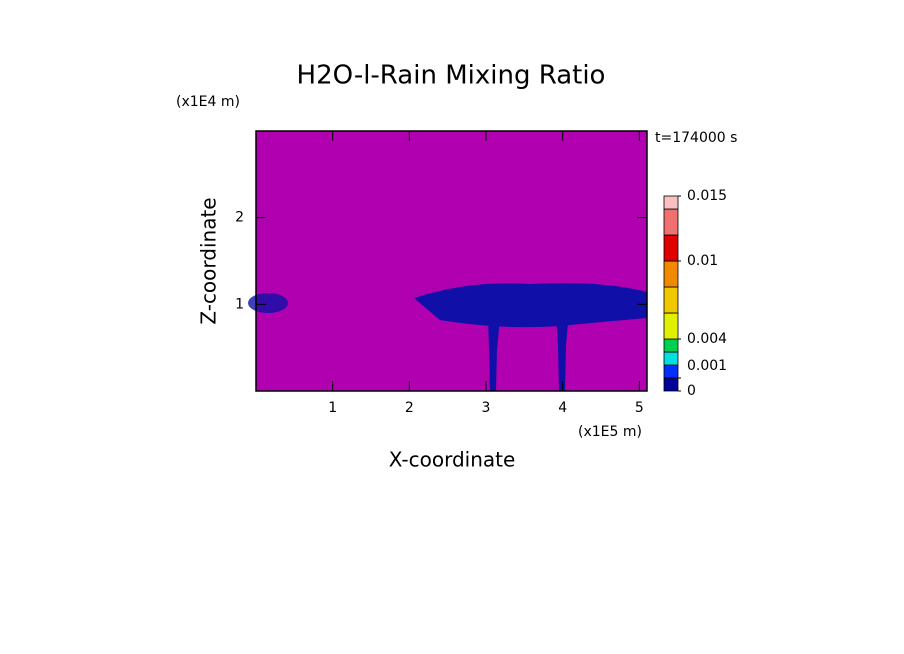 The image size is (904, 654). I want to click on rain-patch, so click(268, 303).